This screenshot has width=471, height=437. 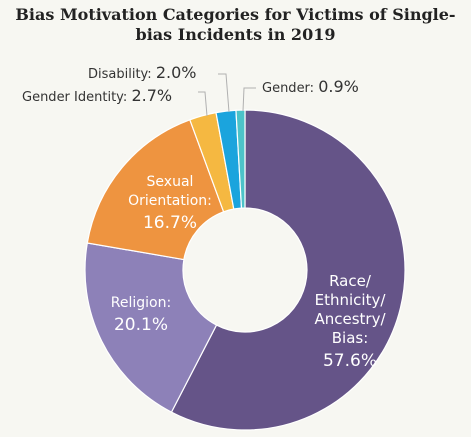 I want to click on leader-line-gender, so click(x=249, y=99).